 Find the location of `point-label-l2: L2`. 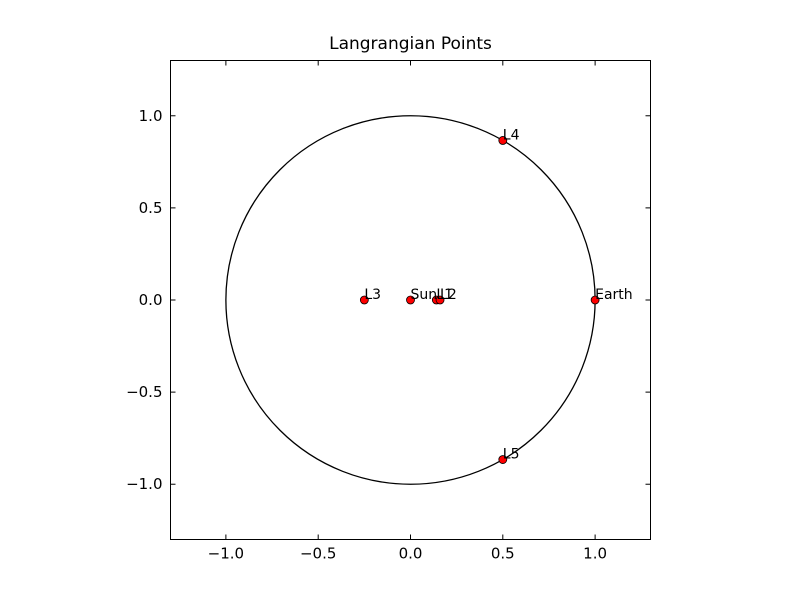

point-label-l2: L2 is located at coordinates (448, 295).